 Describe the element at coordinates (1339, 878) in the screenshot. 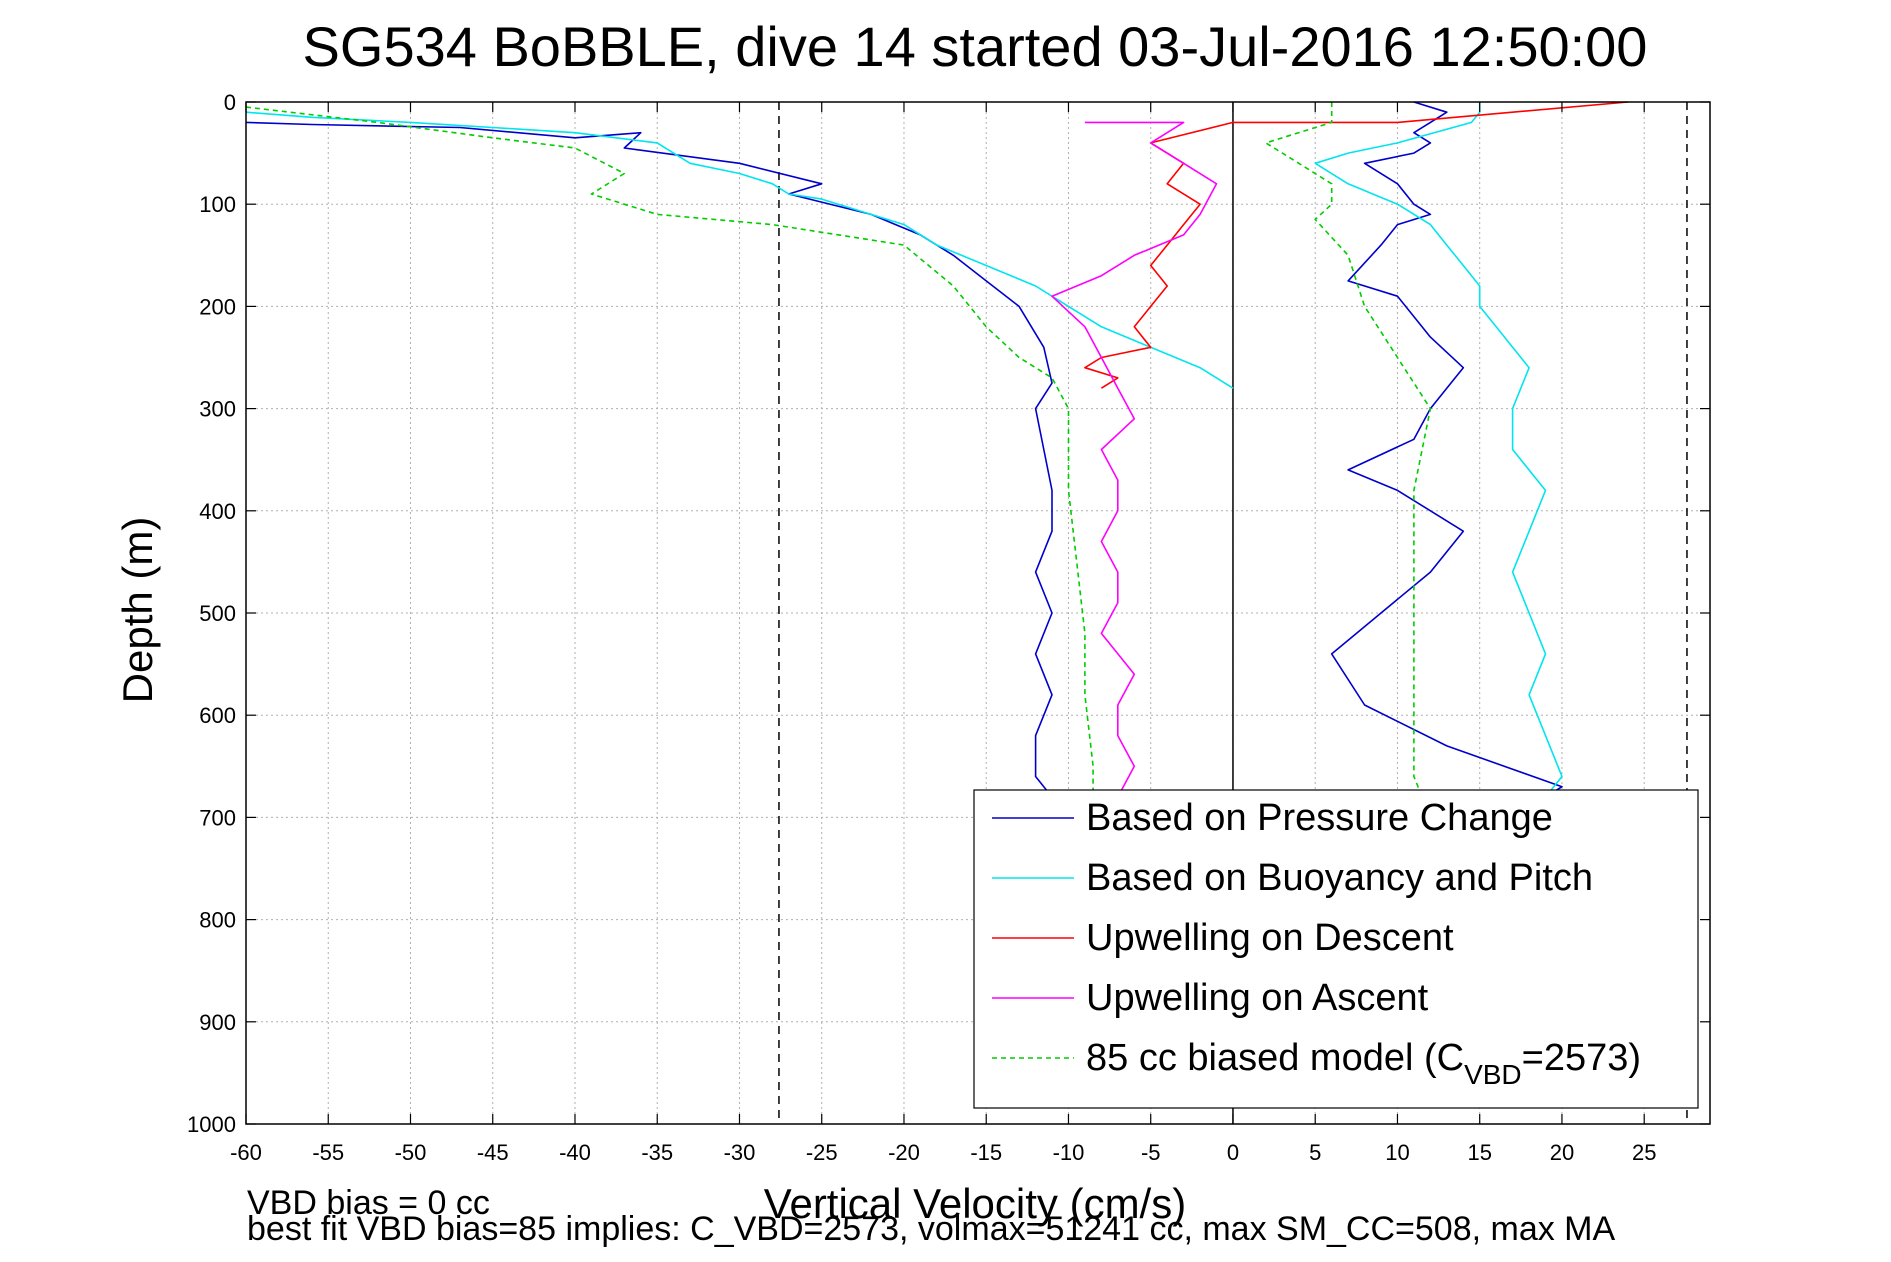

I see `legend-label-1: Based on Buoyancy and Pitch` at that location.